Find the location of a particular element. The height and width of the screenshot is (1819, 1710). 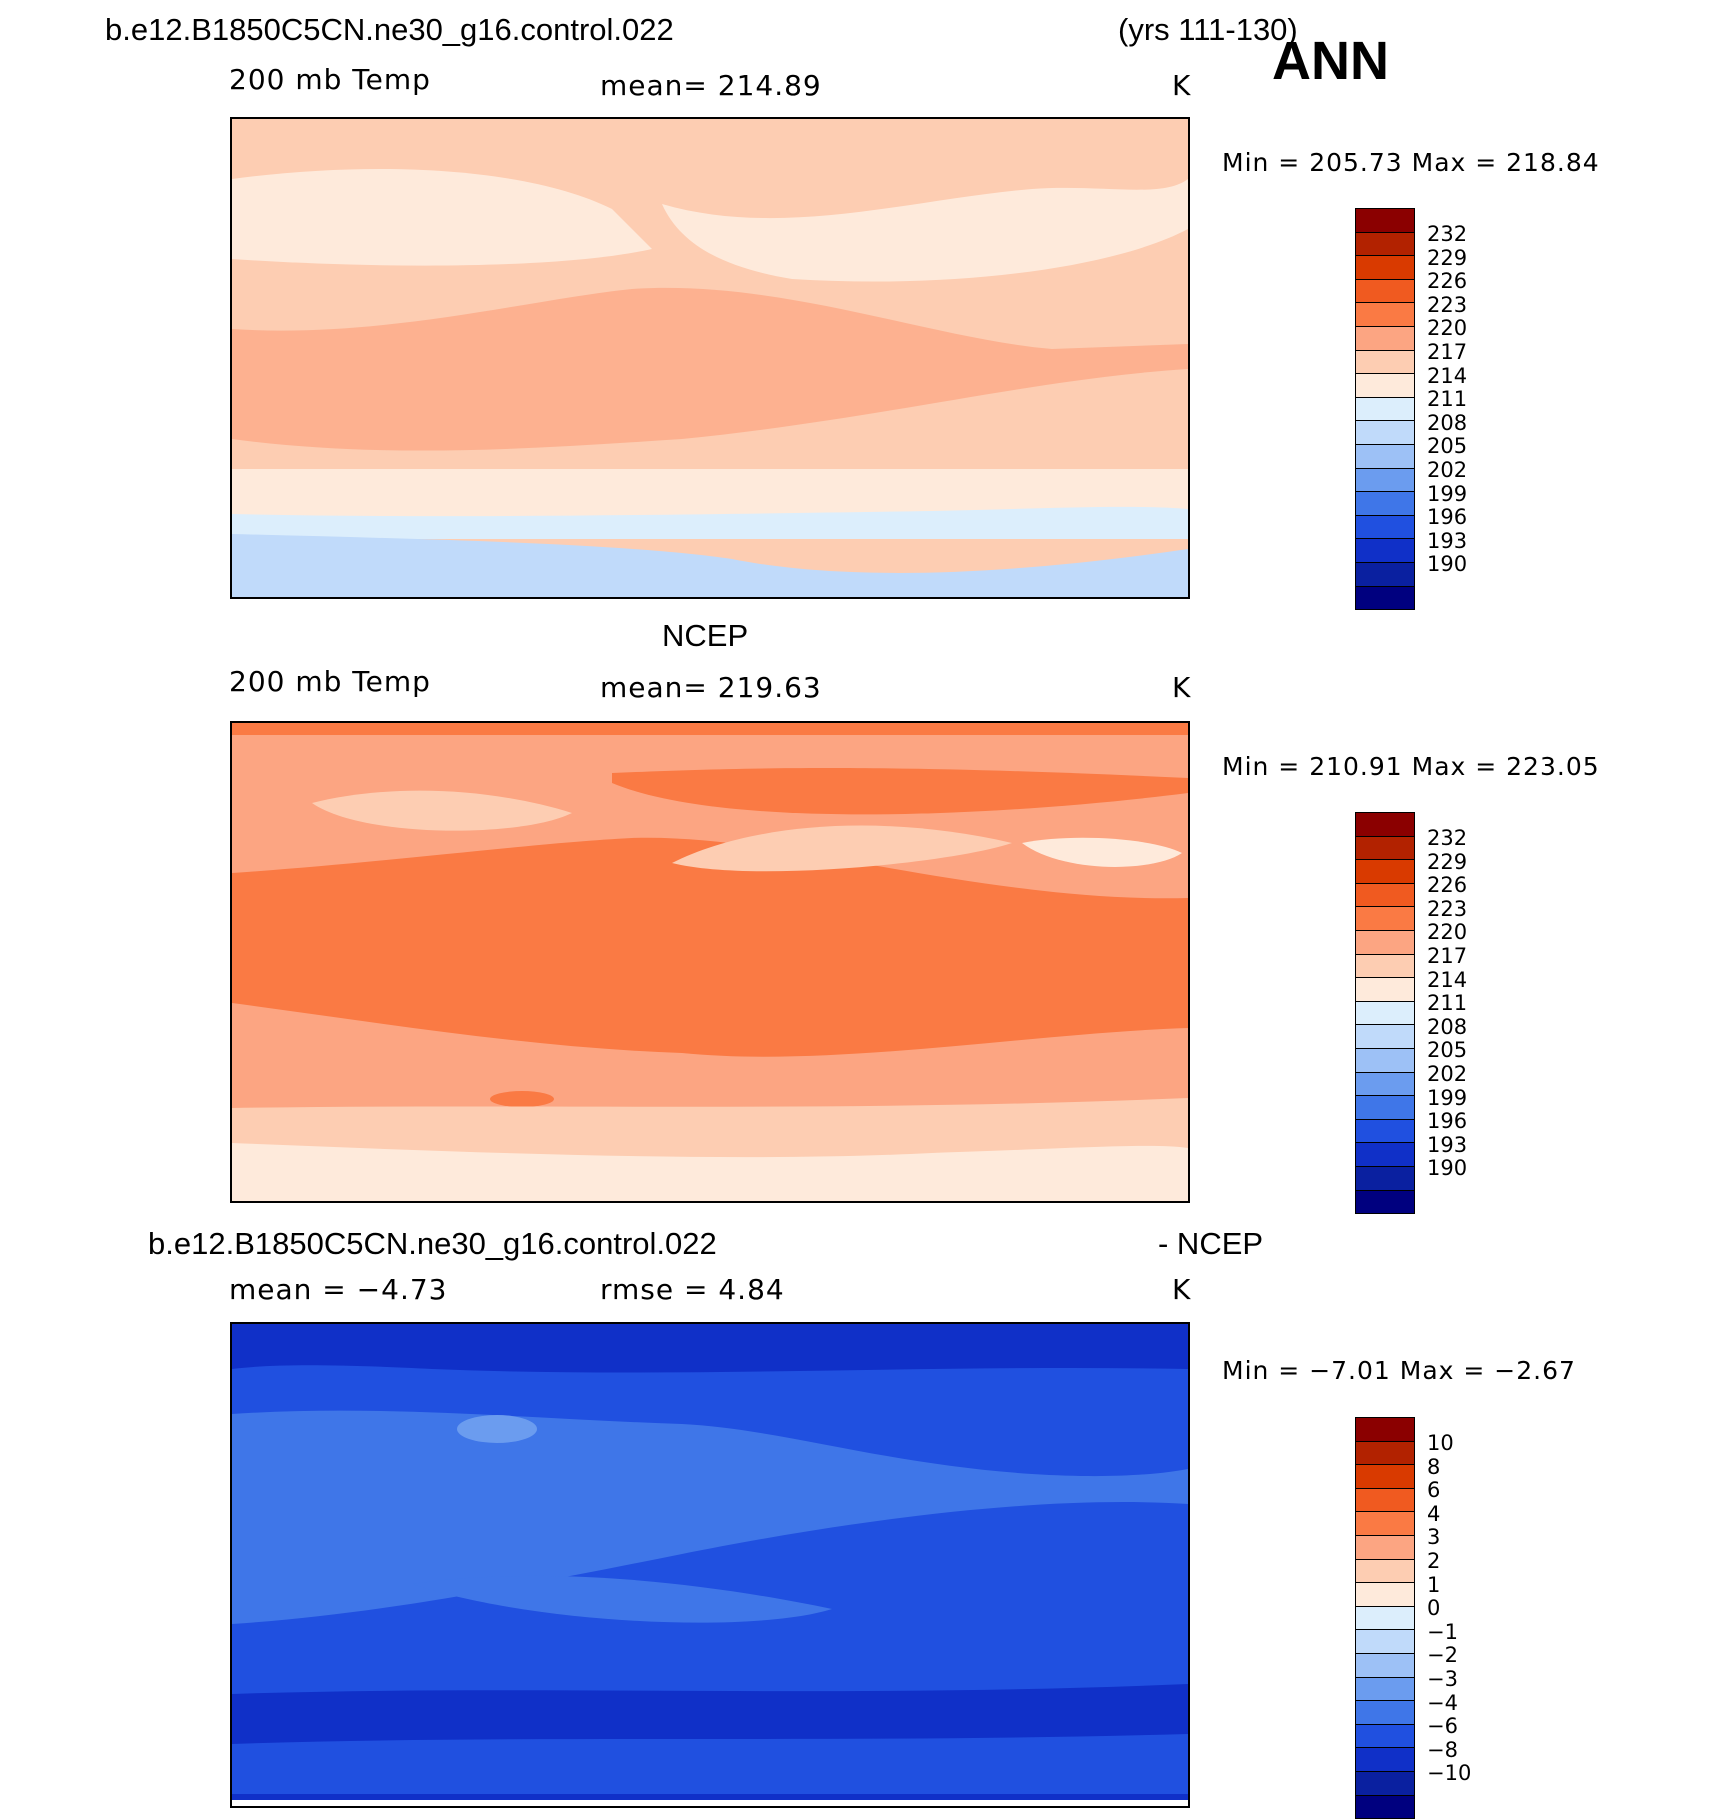

colorbar-tick-label: −10 is located at coordinates (1449, 1773).